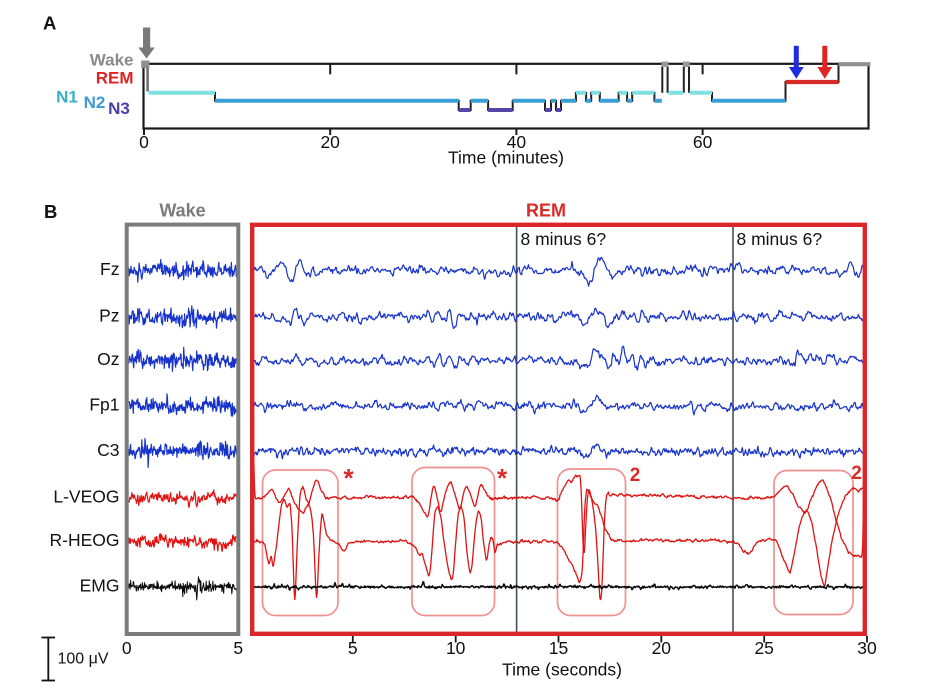 Image resolution: width=937 pixels, height=697 pixels. What do you see at coordinates (506, 158) in the screenshot?
I see `svg-text: Time (minutes)` at bounding box center [506, 158].